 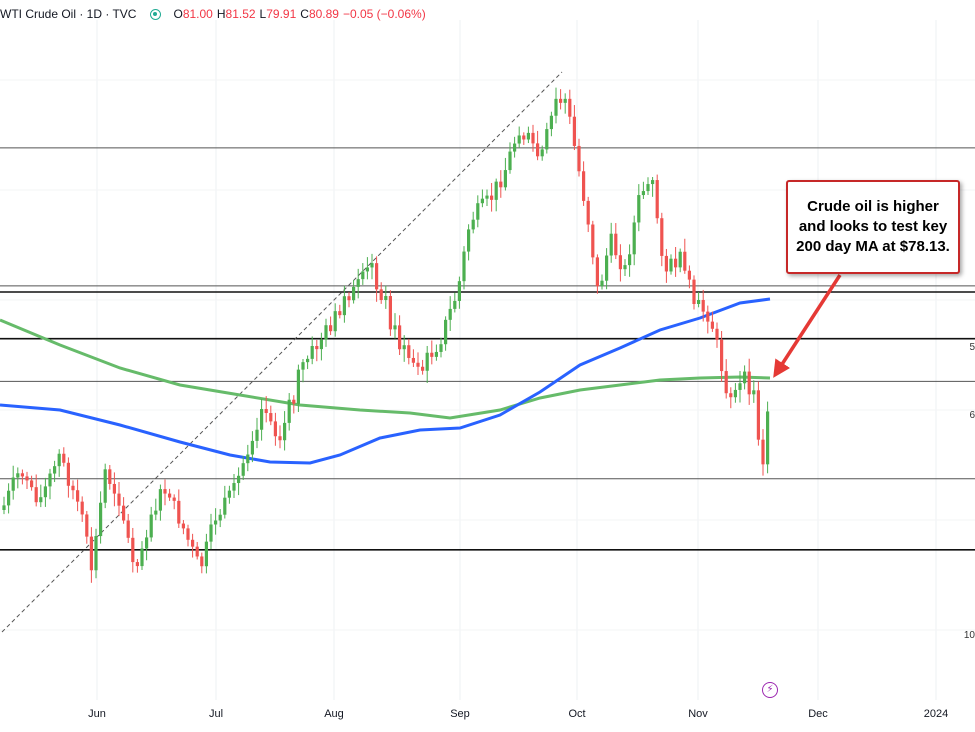 What do you see at coordinates (281, 14) in the screenshot?
I see `low-value: 79.91` at bounding box center [281, 14].